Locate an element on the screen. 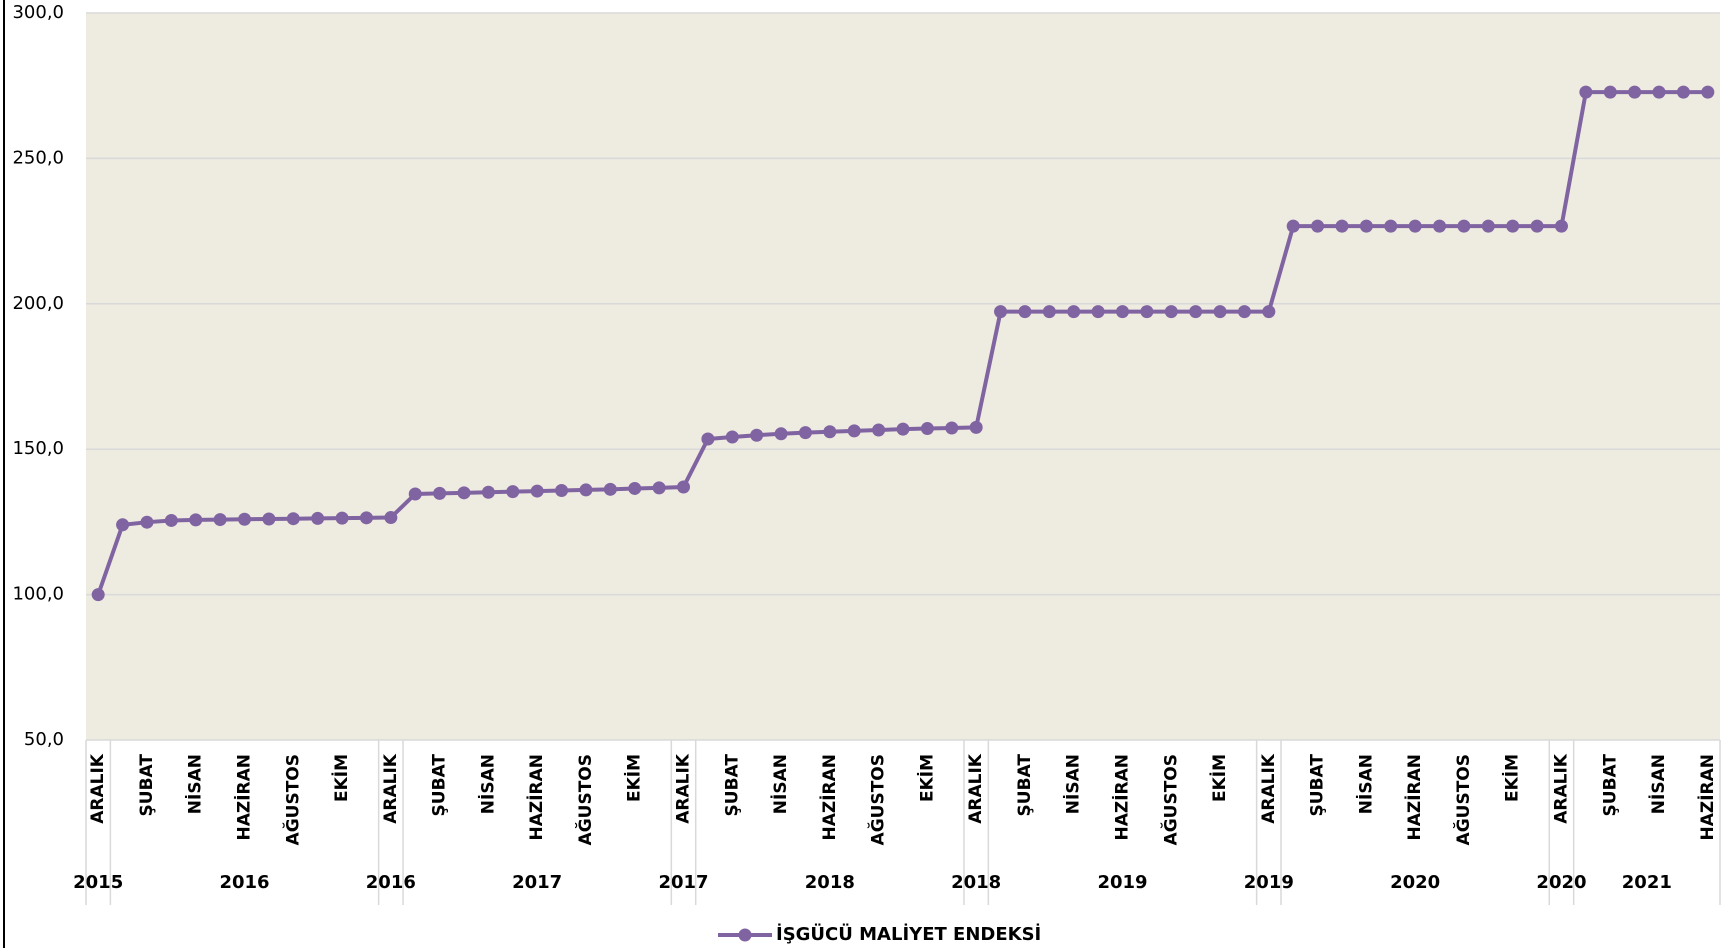  x-group-label: 2017 is located at coordinates (683, 882).